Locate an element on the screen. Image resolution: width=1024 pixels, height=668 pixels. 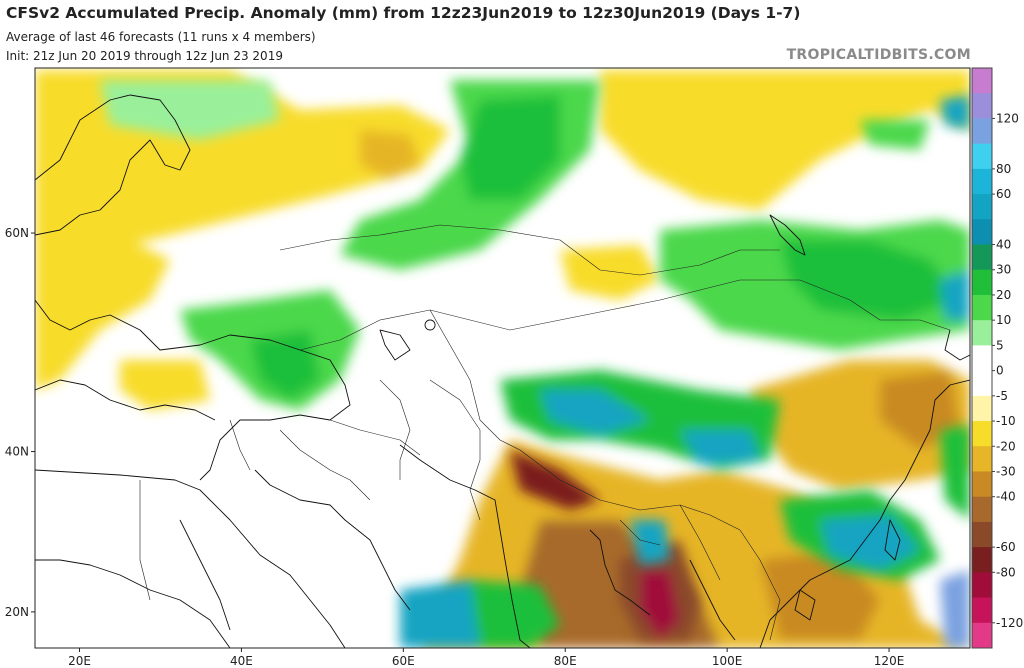
colorbar-label: -60 is located at coordinates (1006, 547).